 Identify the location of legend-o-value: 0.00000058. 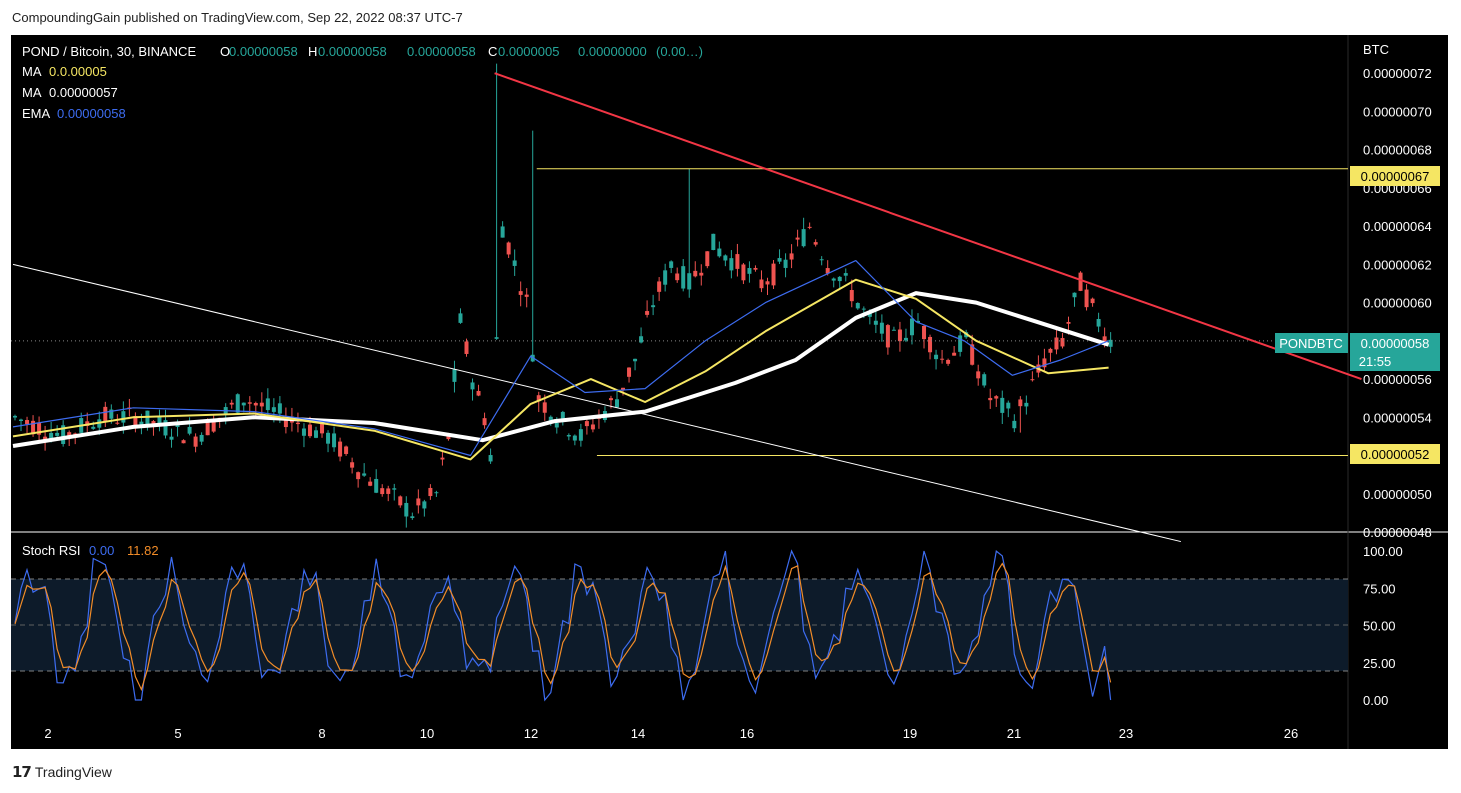
(263, 51).